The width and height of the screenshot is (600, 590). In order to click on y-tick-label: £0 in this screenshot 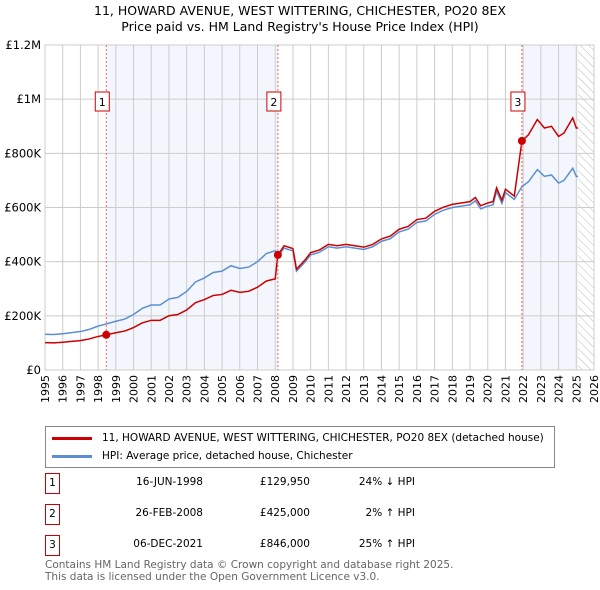, I will do `click(33, 370)`.